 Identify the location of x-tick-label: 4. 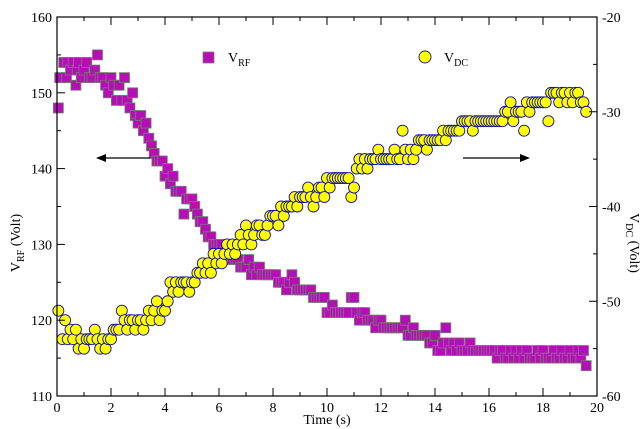
(165, 408).